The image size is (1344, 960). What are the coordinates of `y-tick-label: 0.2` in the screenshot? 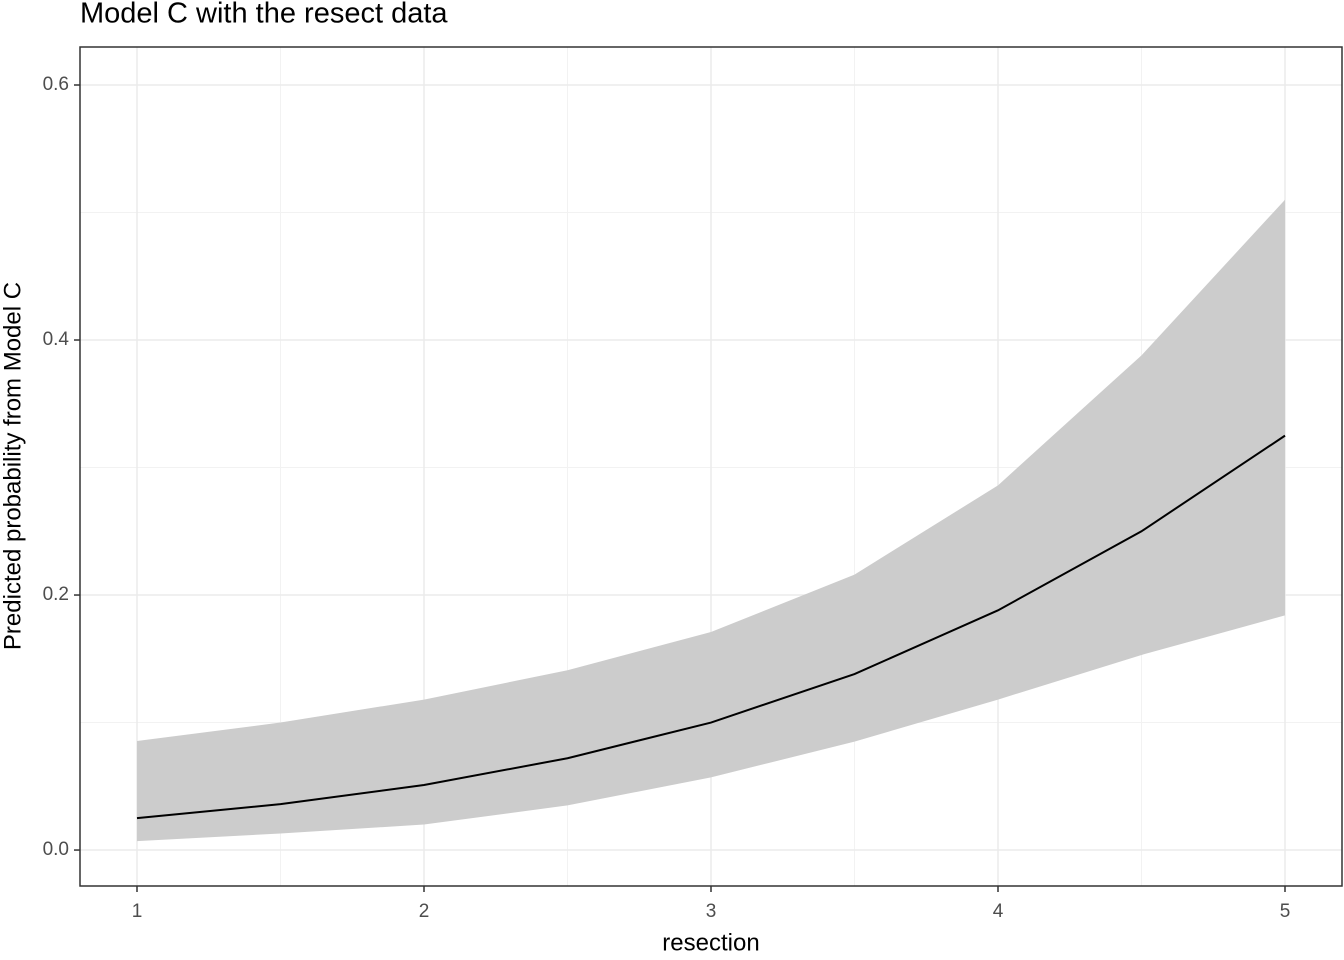 It's located at (56, 594).